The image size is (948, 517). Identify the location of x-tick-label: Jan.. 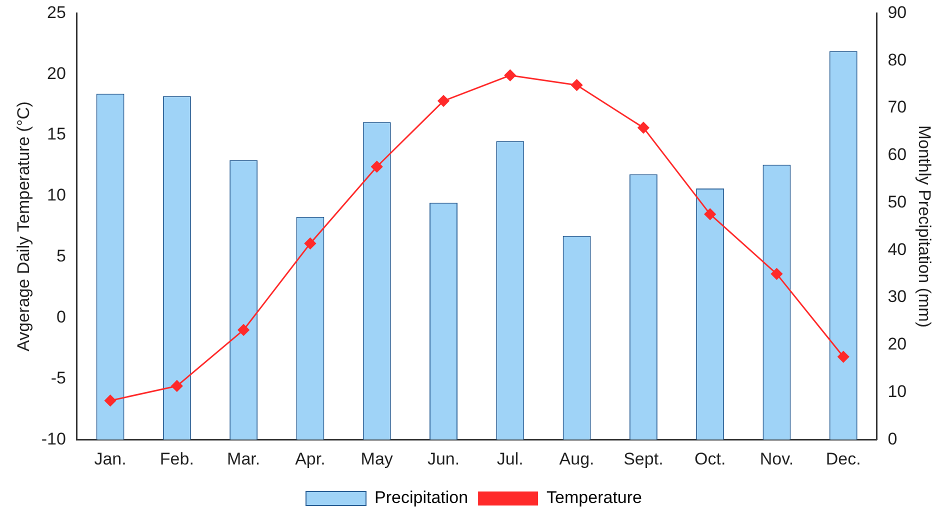
(110, 458).